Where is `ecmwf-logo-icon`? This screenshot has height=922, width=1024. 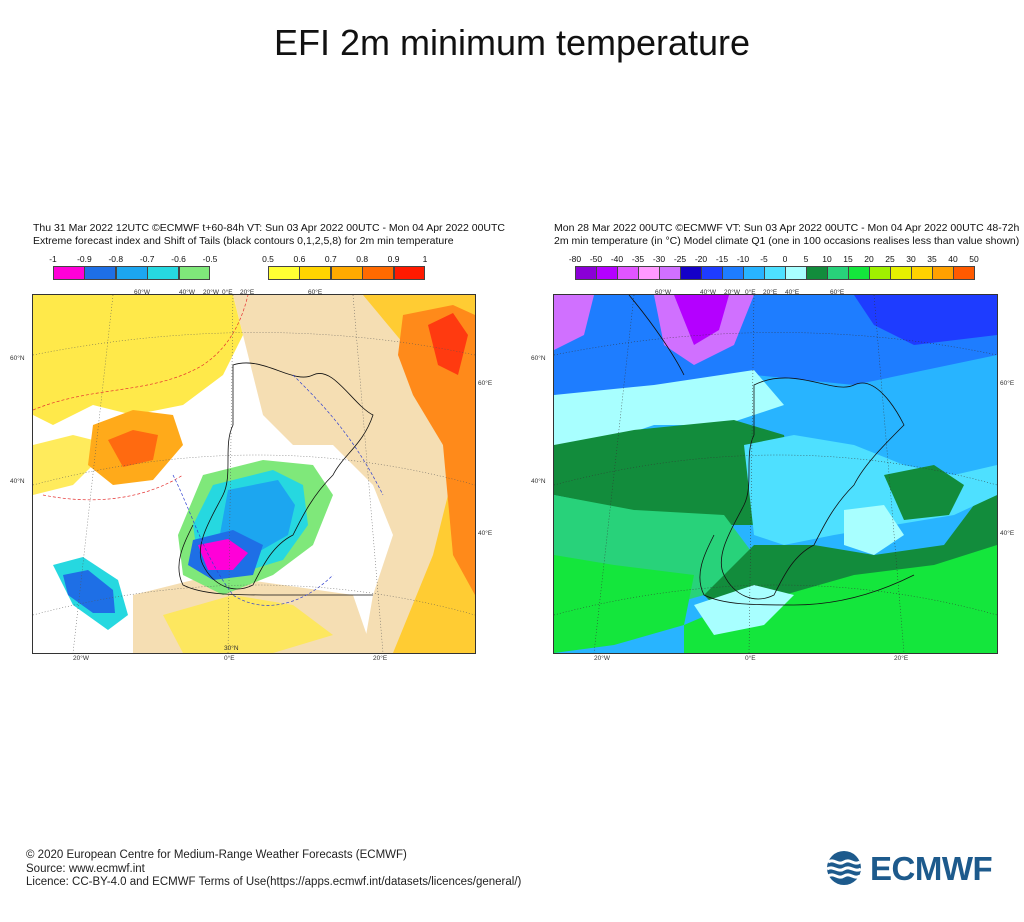 ecmwf-logo-icon is located at coordinates (844, 868).